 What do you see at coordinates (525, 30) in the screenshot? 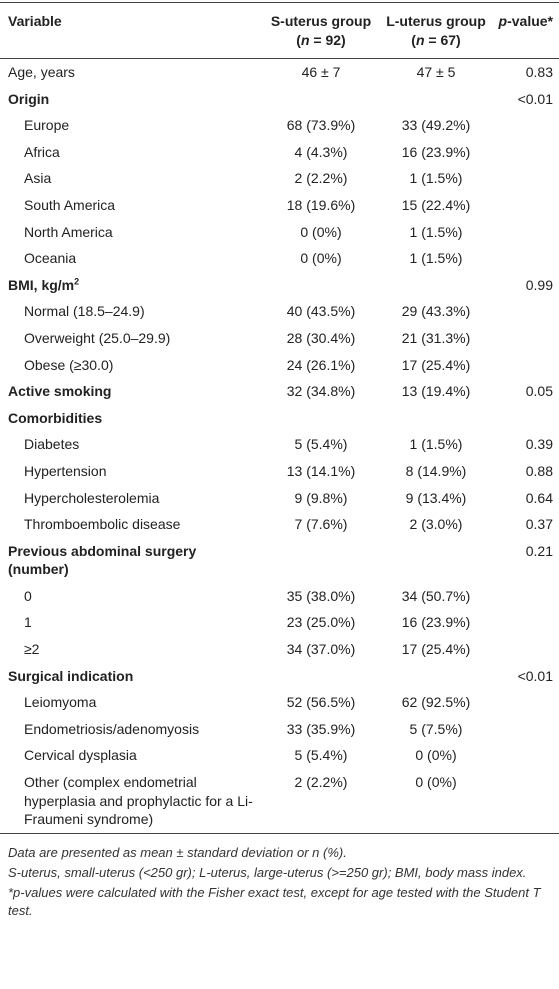
I see `header-cell: p-value*` at bounding box center [525, 30].